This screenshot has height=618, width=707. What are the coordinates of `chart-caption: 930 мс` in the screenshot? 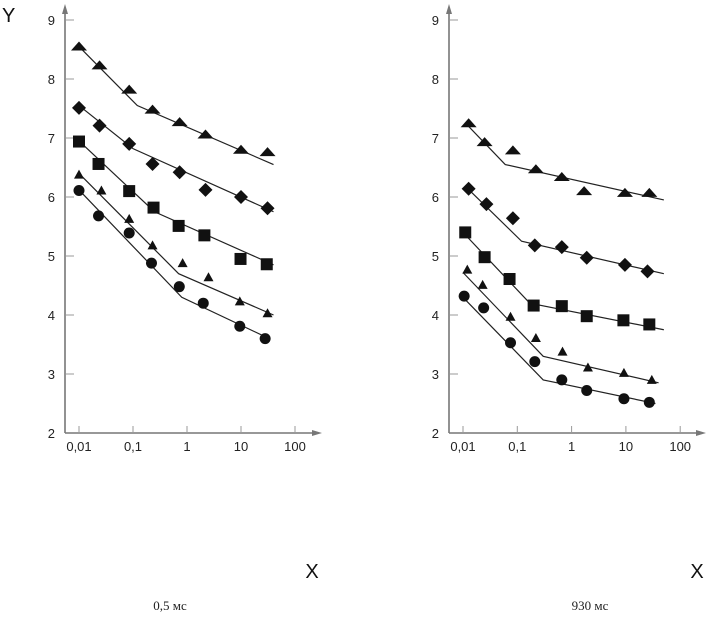 It's located at (590, 605).